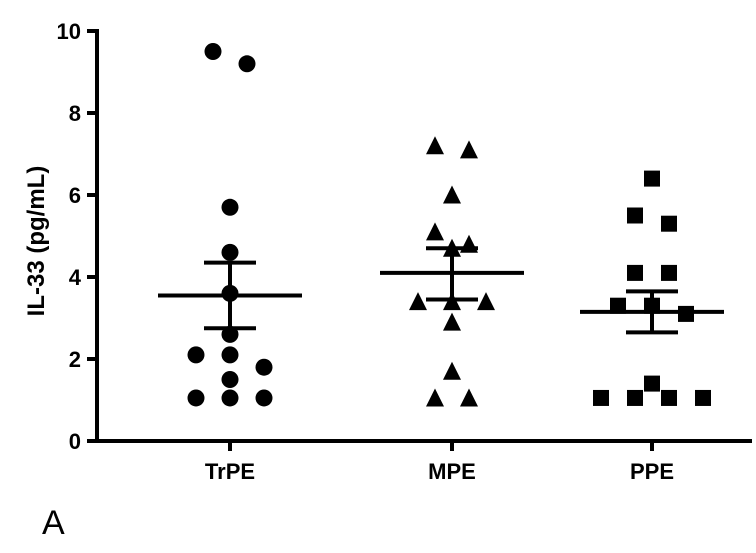  Describe the element at coordinates (53, 523) in the screenshot. I see `panel-label: A` at that location.